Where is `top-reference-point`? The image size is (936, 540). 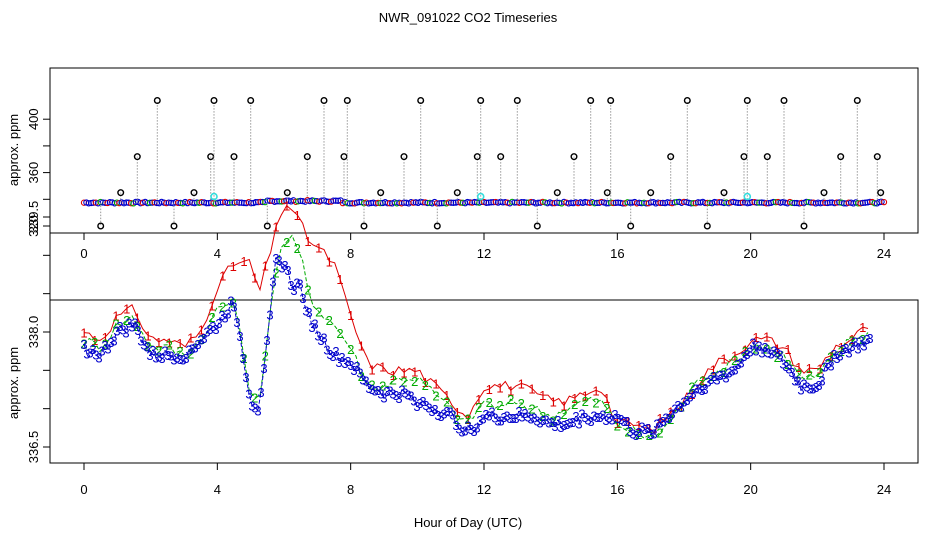 top-reference-point is located at coordinates (214, 196).